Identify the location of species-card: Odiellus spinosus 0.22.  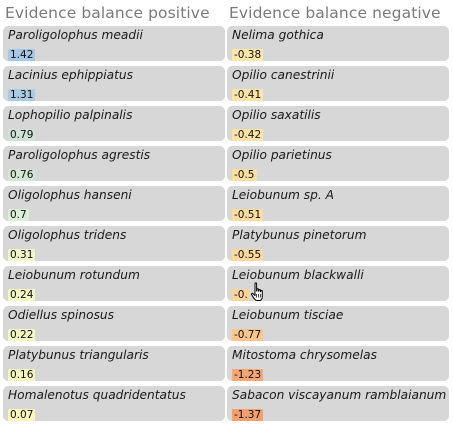
(114, 323).